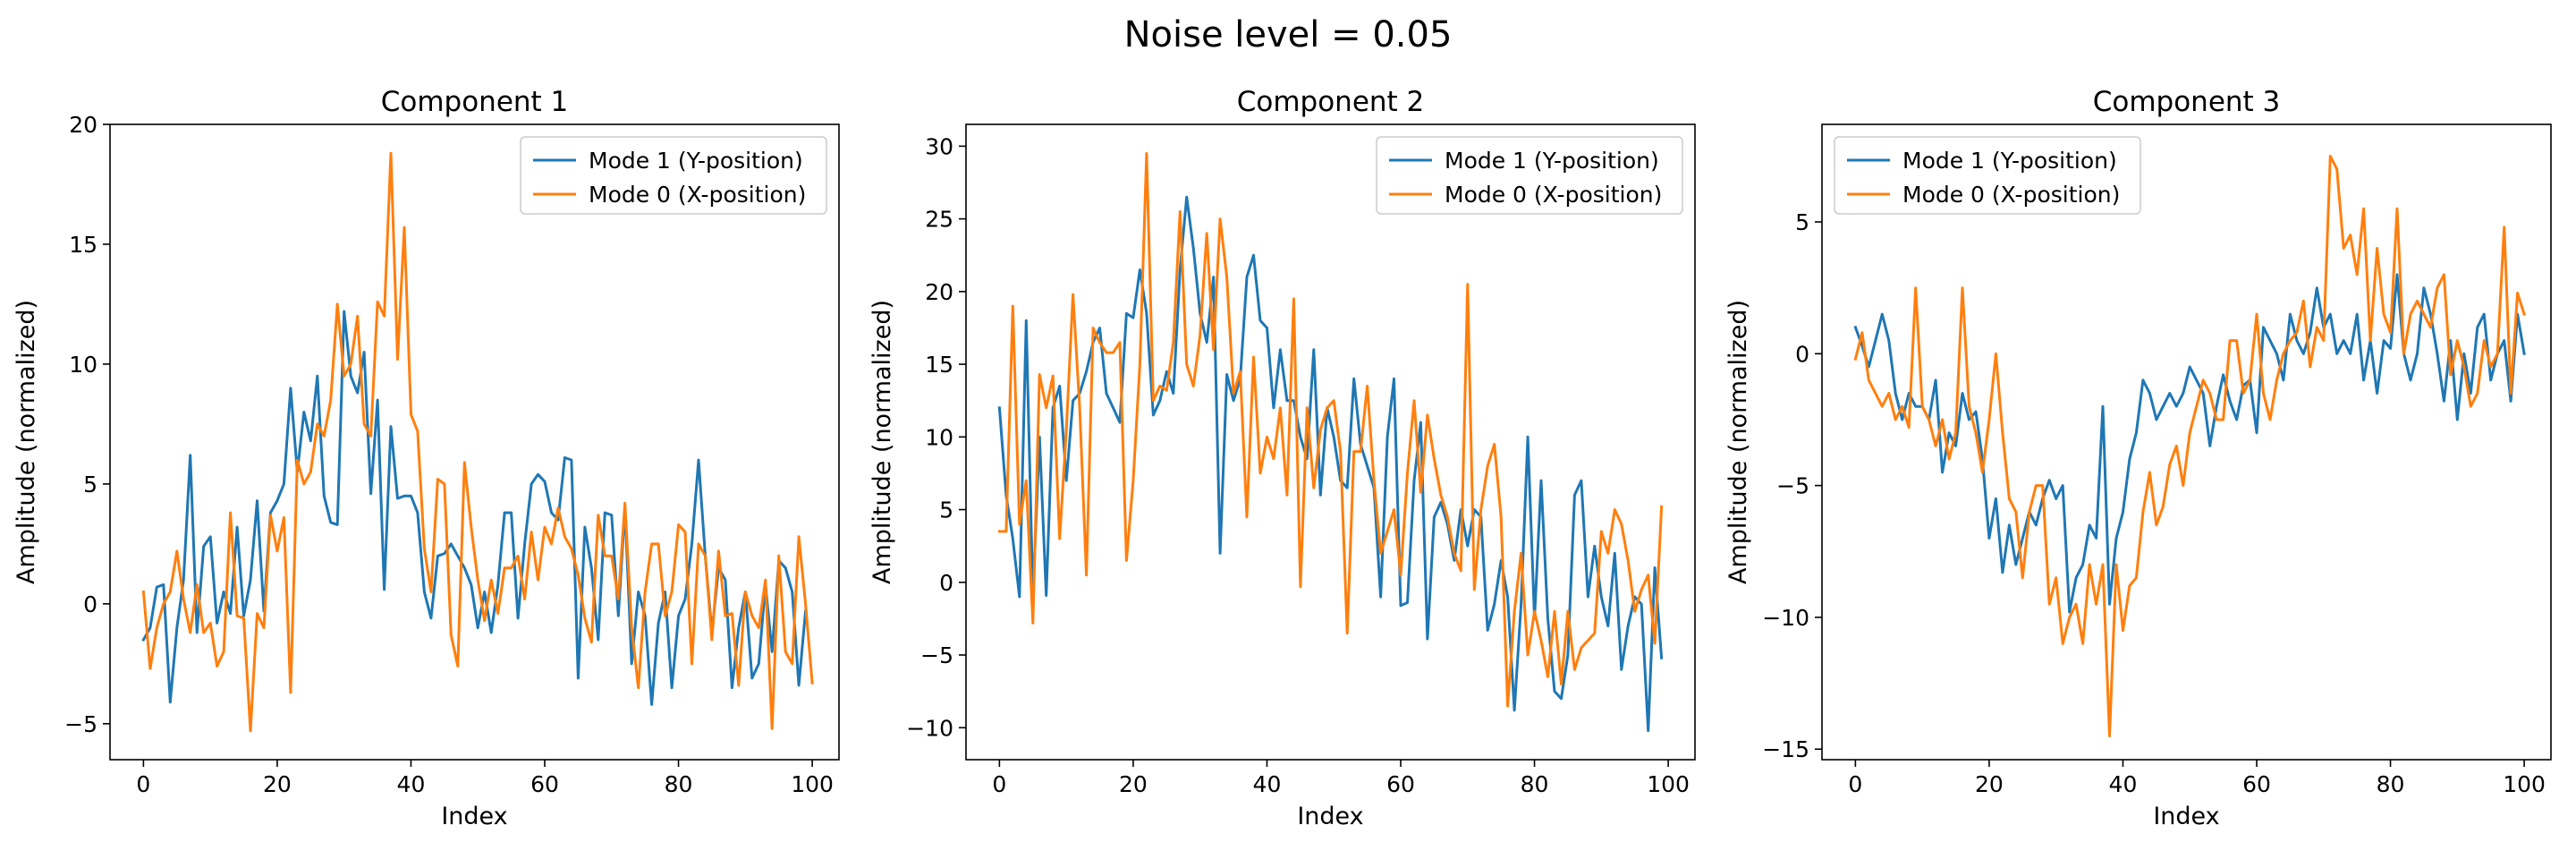  What do you see at coordinates (475, 102) in the screenshot?
I see `subplot-title: Component 1` at bounding box center [475, 102].